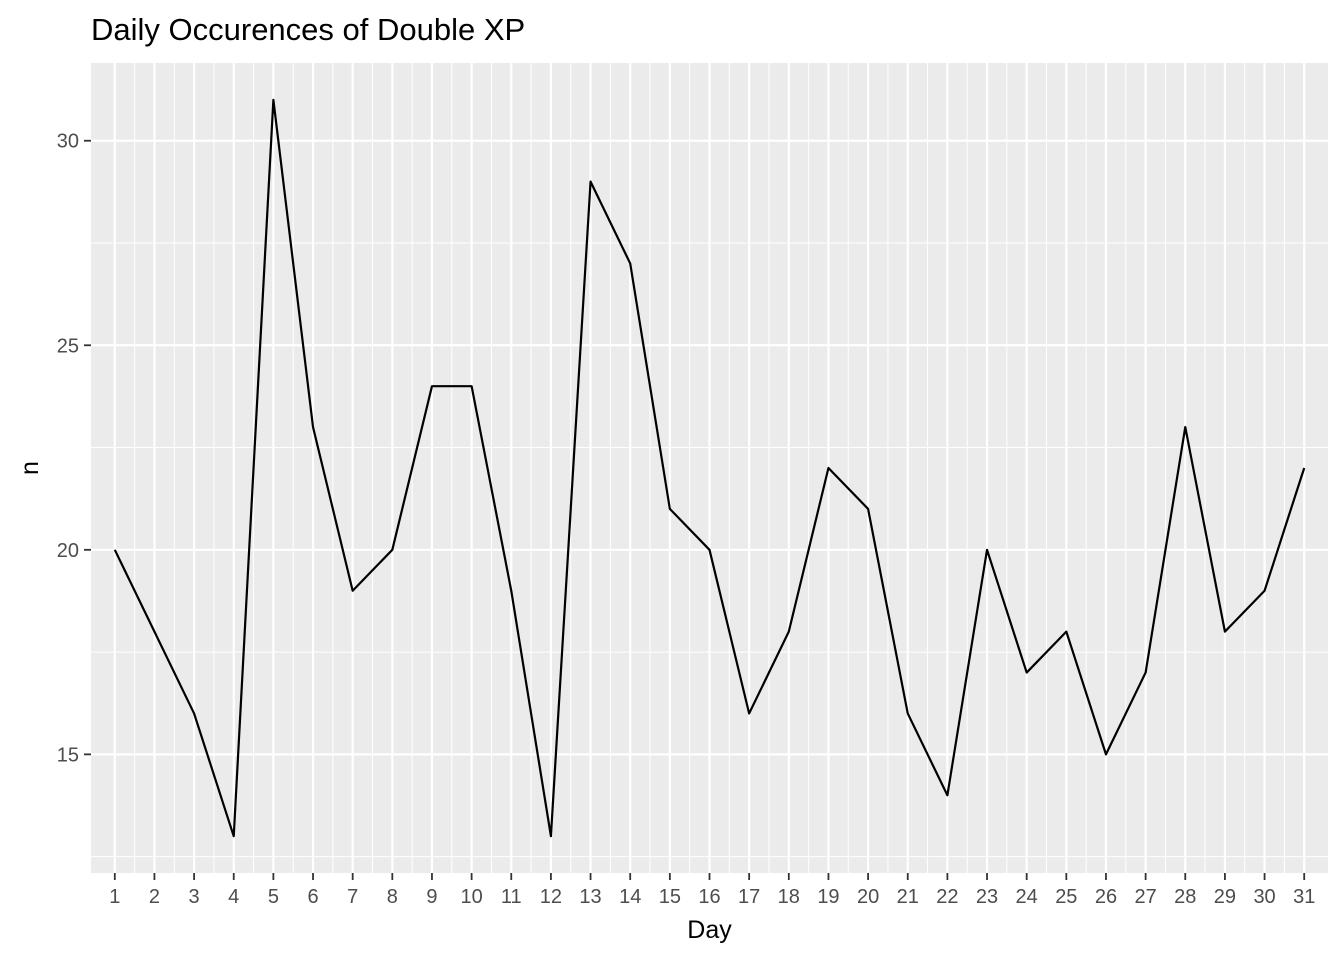 The image size is (1344, 960). What do you see at coordinates (352, 897) in the screenshot?
I see `x-tick-label: 7` at bounding box center [352, 897].